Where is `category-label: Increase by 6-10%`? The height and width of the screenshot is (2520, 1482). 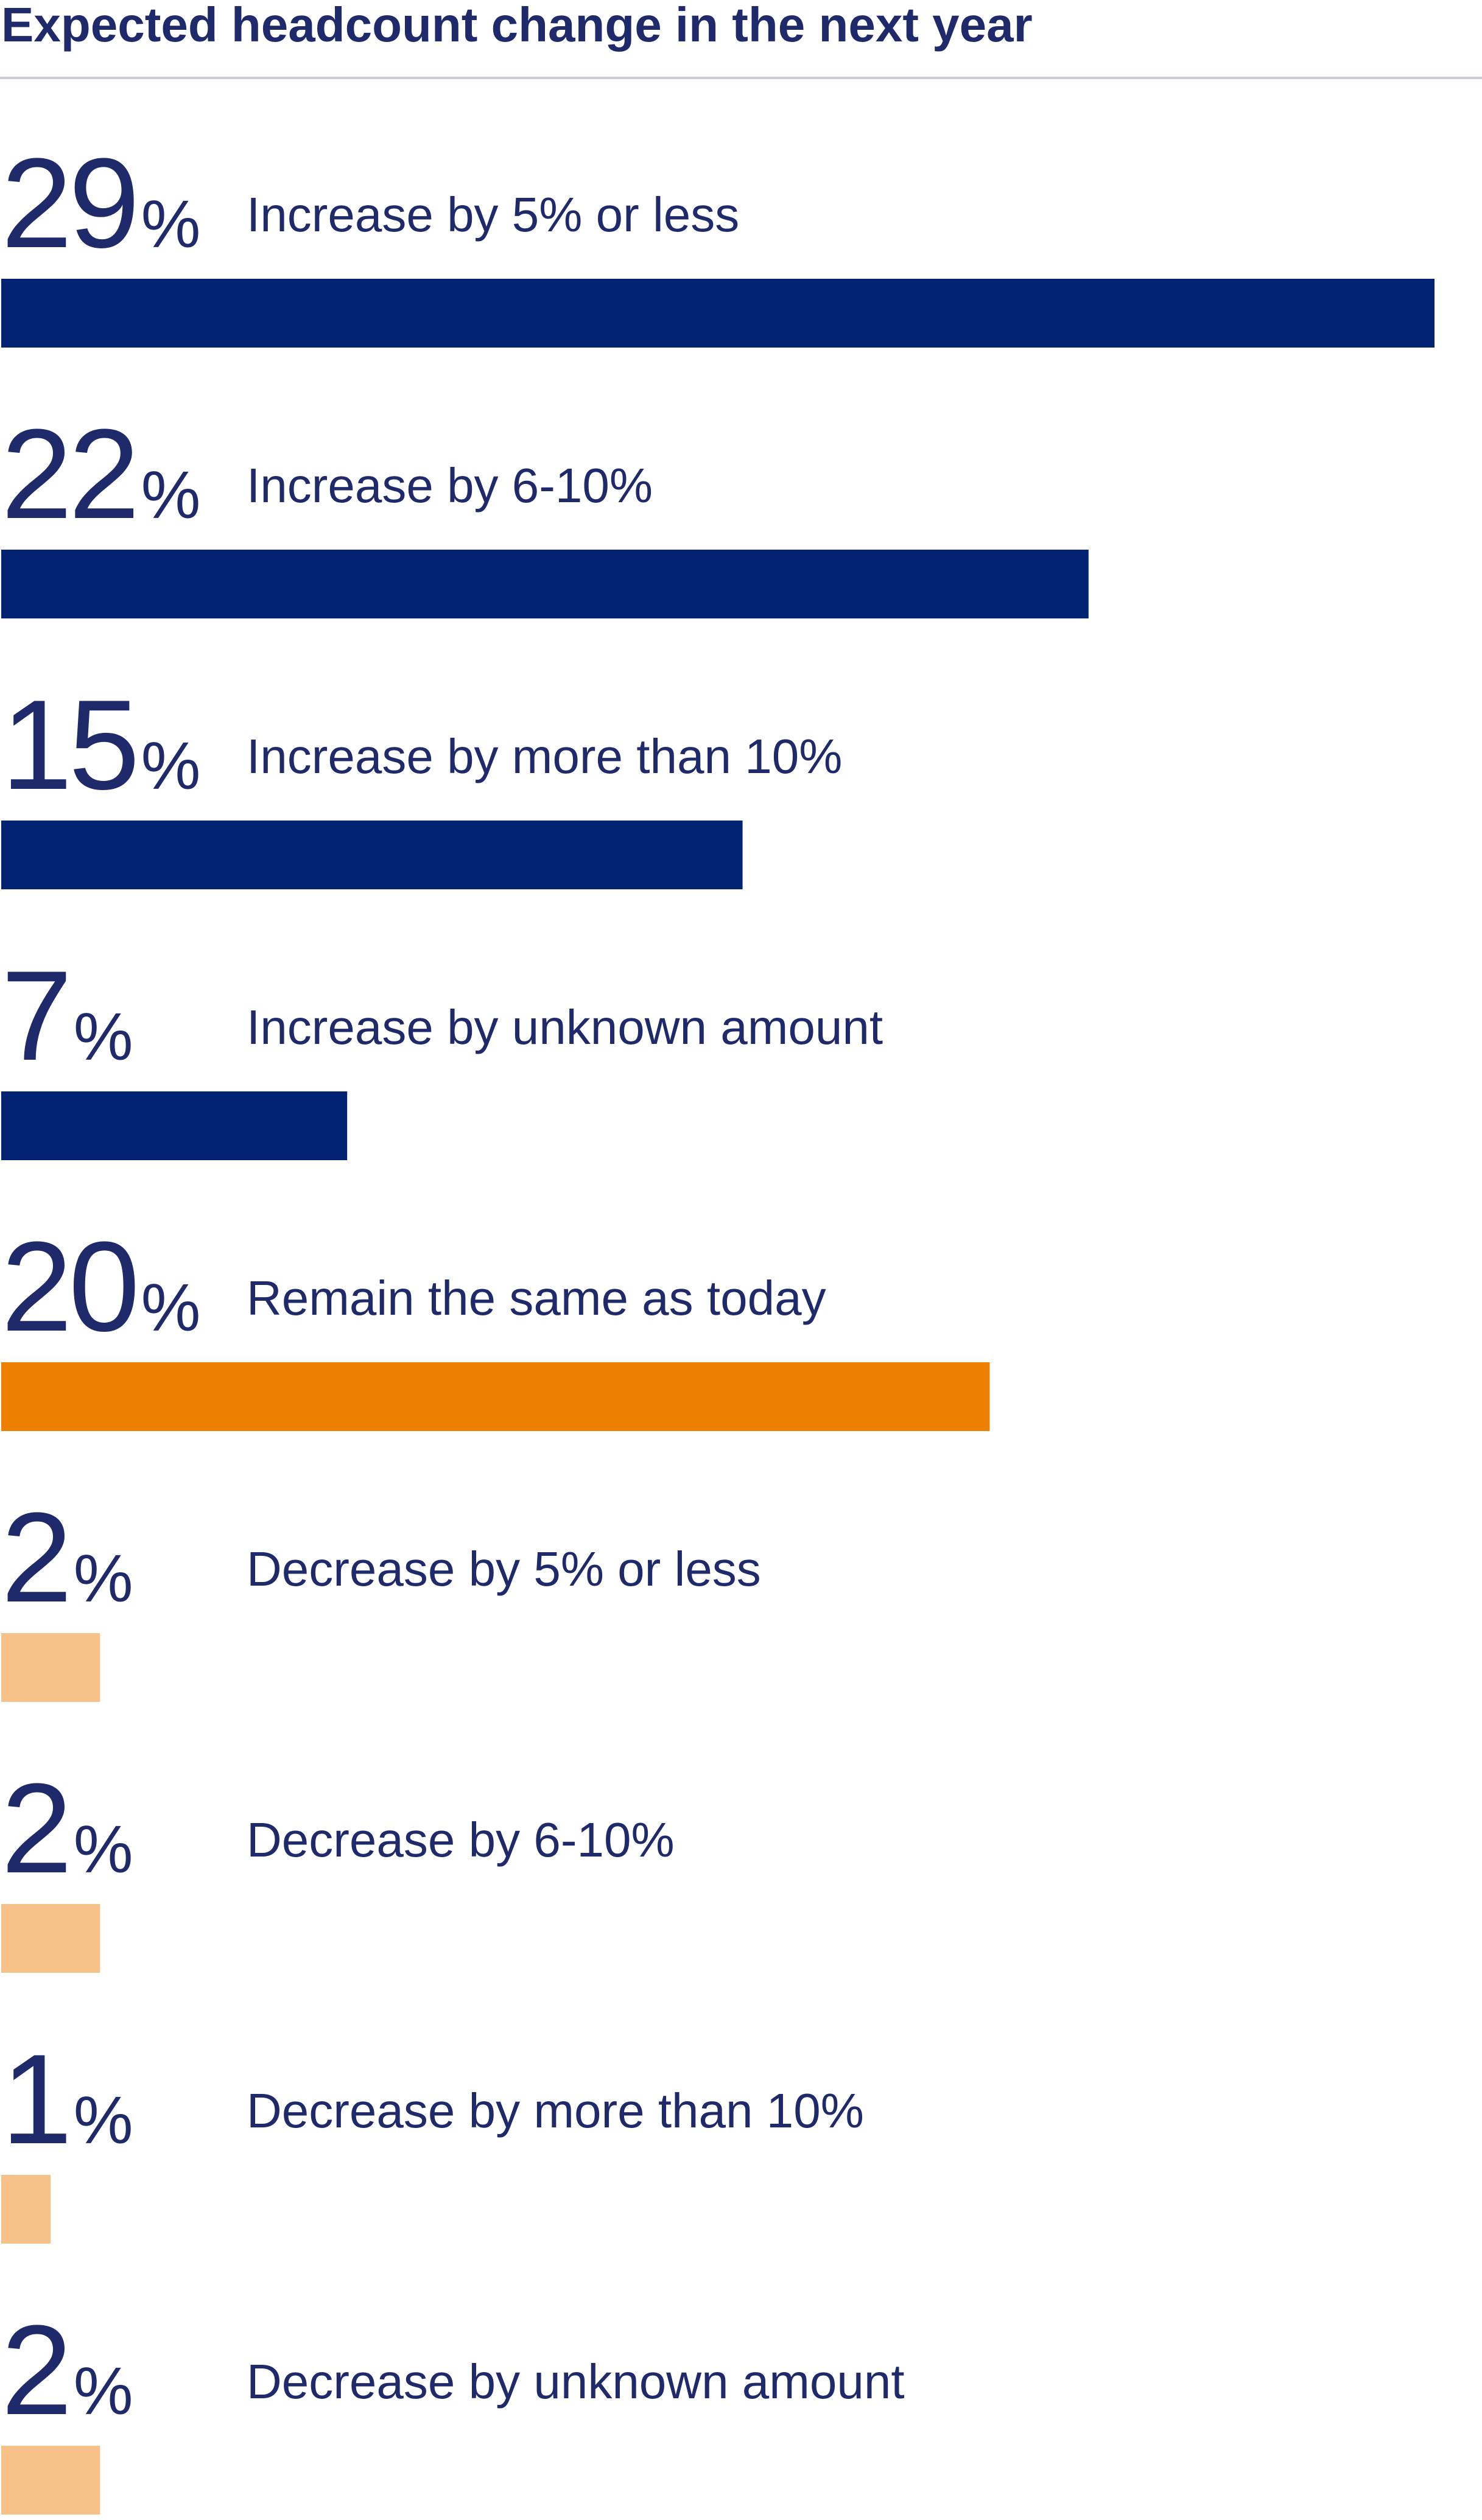 category-label: Increase by 6-10% is located at coordinates (450, 485).